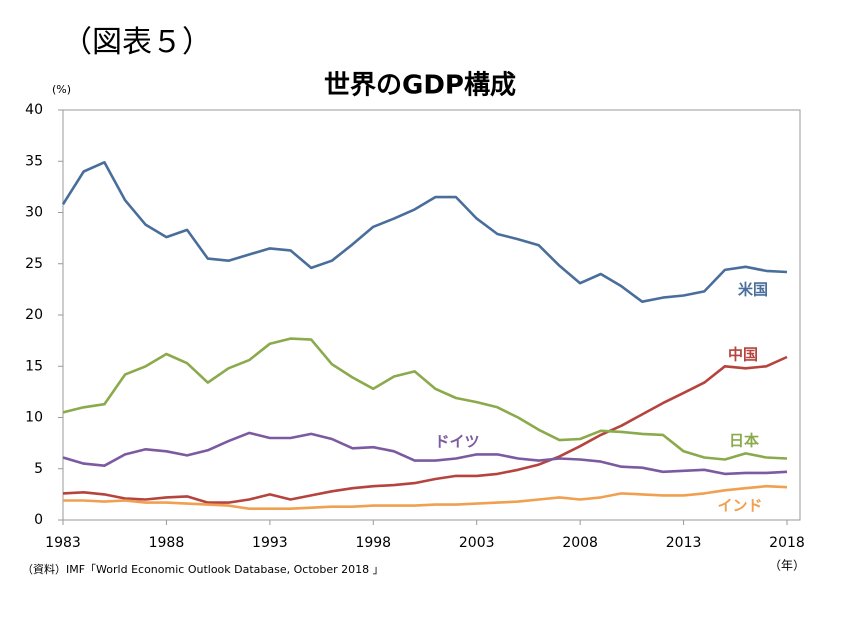  I want to click on series-label: 日本, so click(744, 441).